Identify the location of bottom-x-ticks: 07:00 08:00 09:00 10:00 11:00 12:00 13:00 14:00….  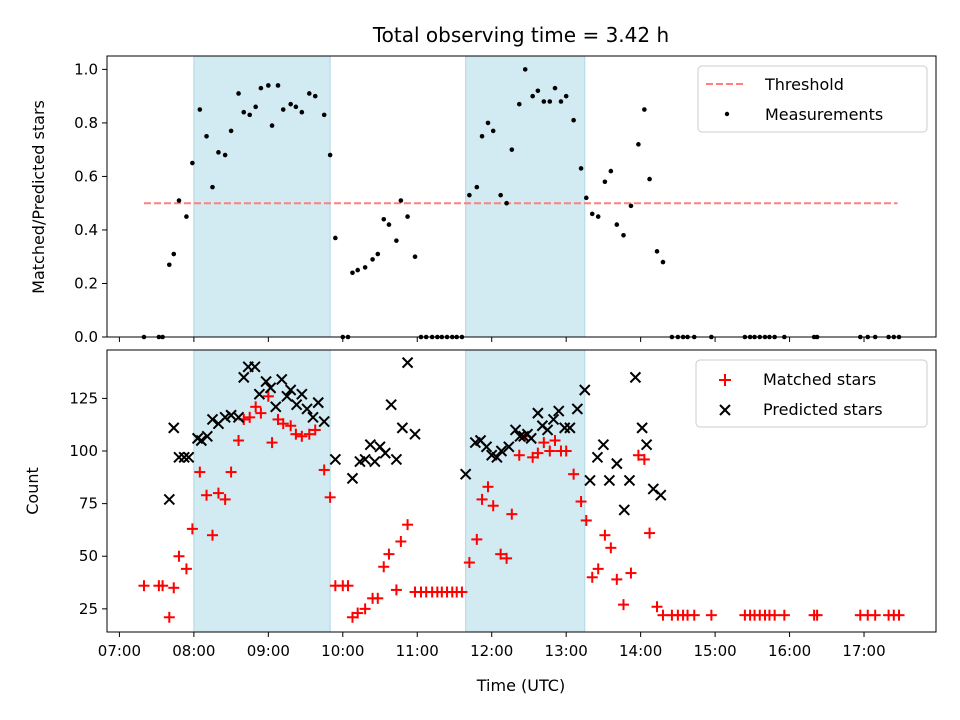
(492, 646).